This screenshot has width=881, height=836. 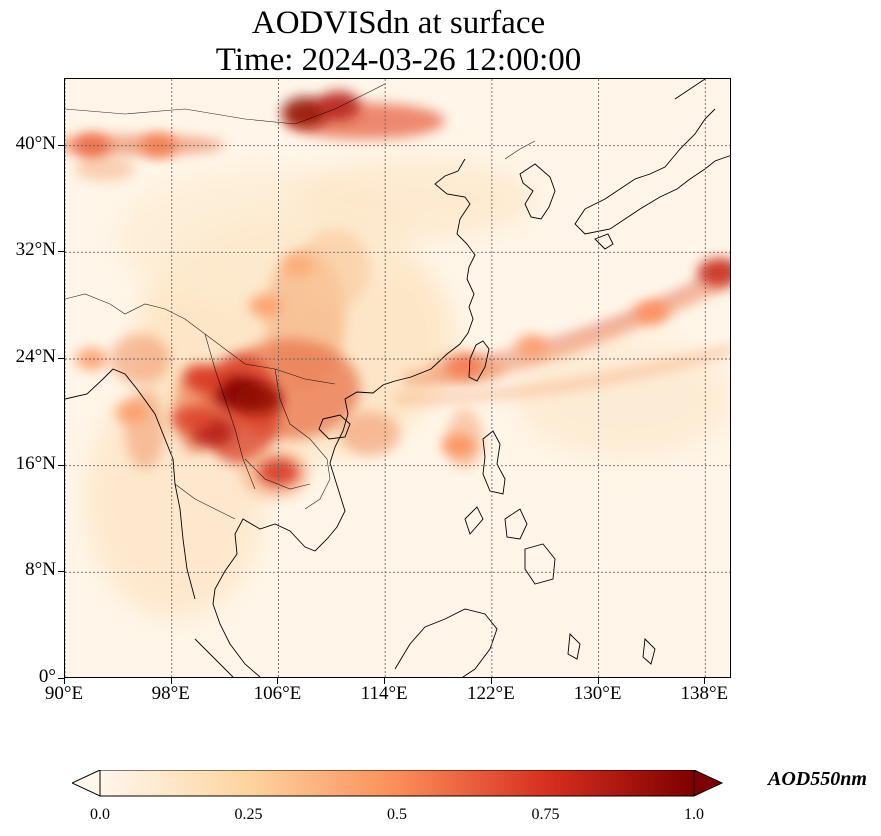 I want to click on lat-tick-label: 0°, so click(x=47, y=676).